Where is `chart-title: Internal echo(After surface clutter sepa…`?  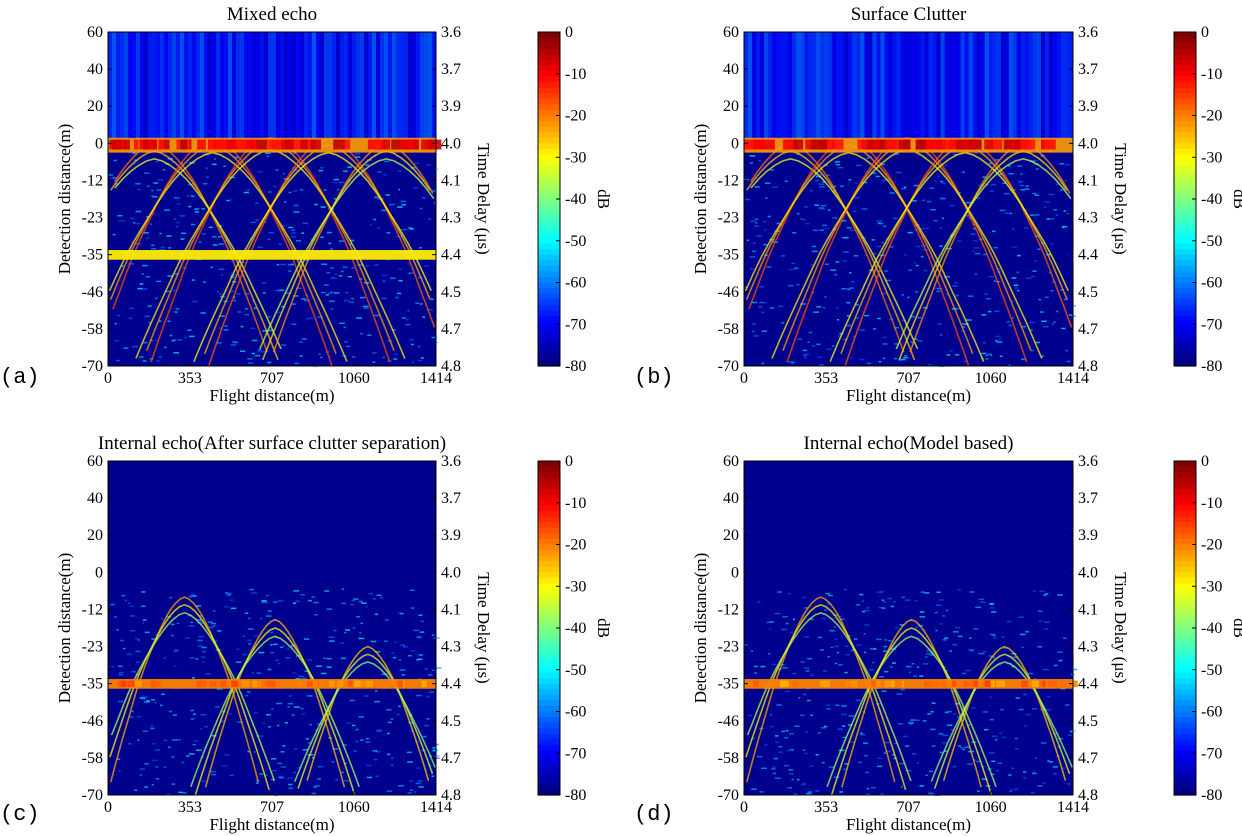
chart-title: Internal echo(After surface clutter sepa… is located at coordinates (272, 443).